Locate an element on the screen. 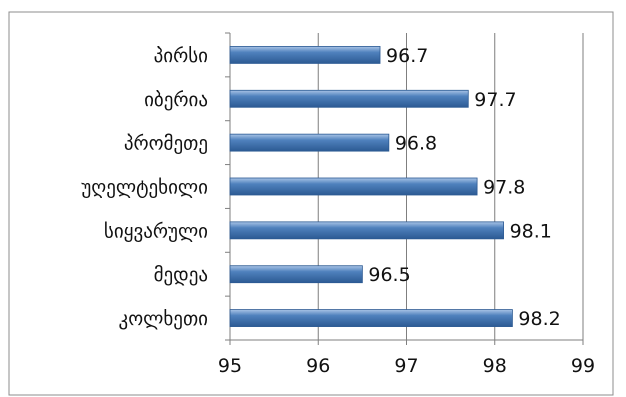 This screenshot has height=397, width=626. data-label: 96.5 is located at coordinates (389, 275).